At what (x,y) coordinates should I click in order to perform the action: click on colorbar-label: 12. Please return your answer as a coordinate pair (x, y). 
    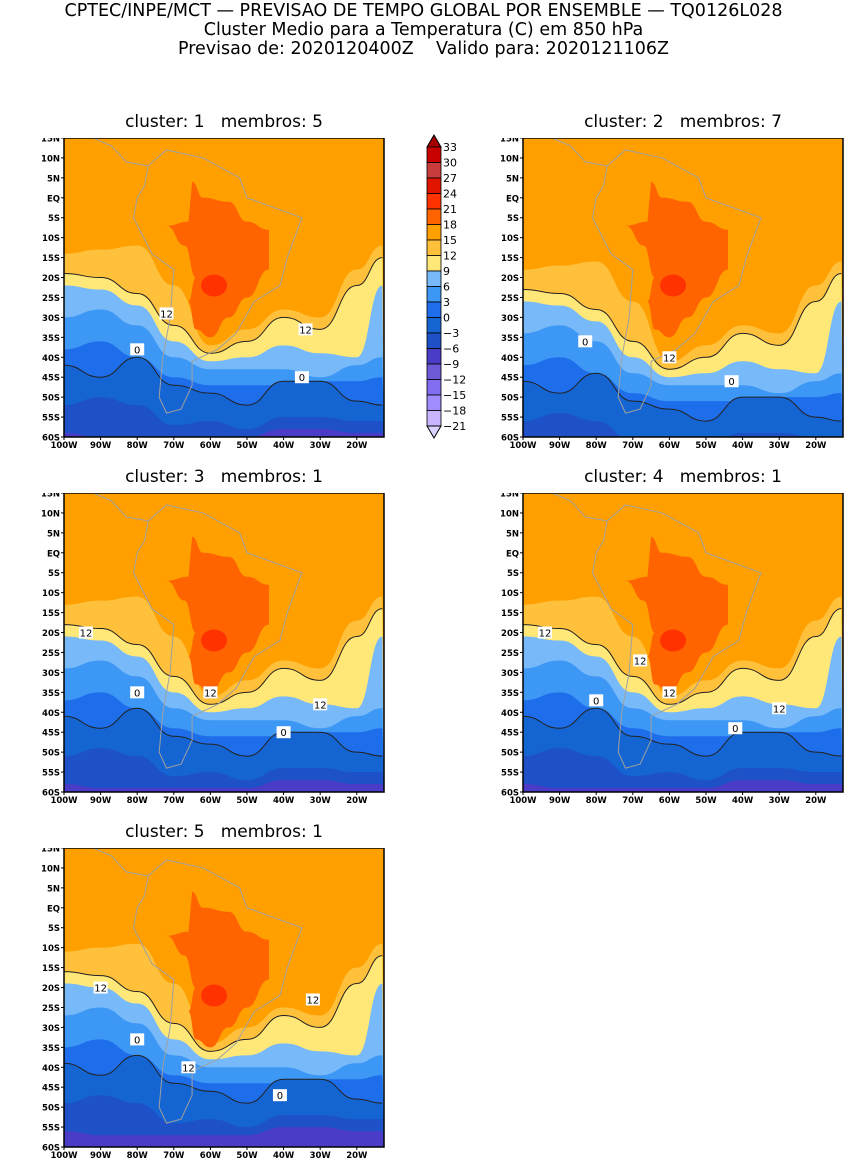
    Looking at the image, I should click on (450, 256).